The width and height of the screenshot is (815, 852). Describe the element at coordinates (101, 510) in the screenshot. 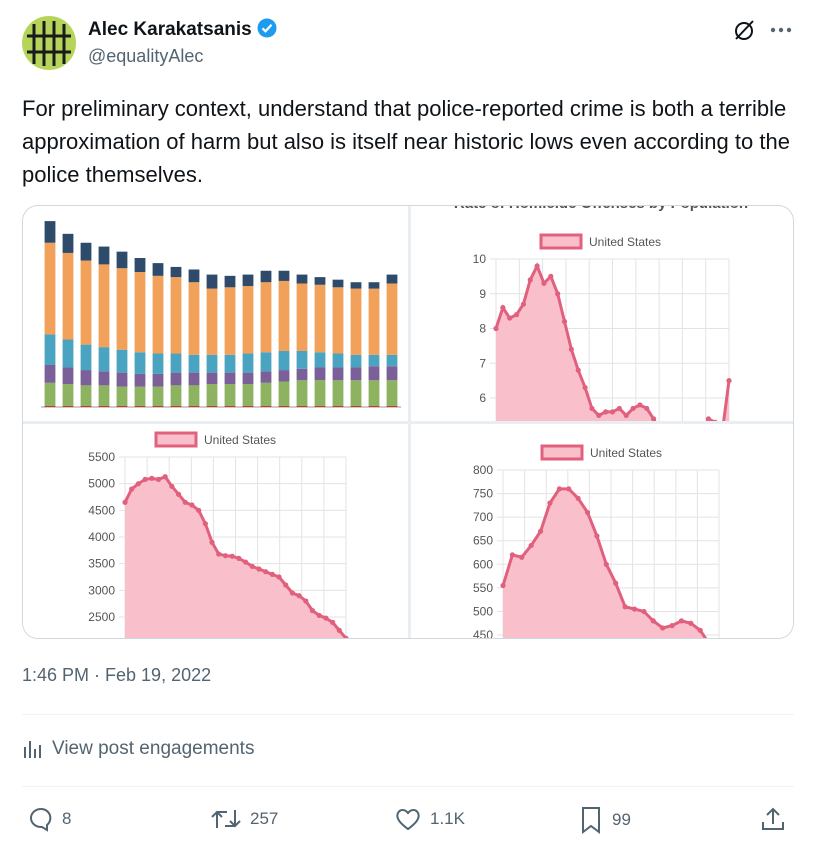

I see `y-tick-label: 4500` at that location.